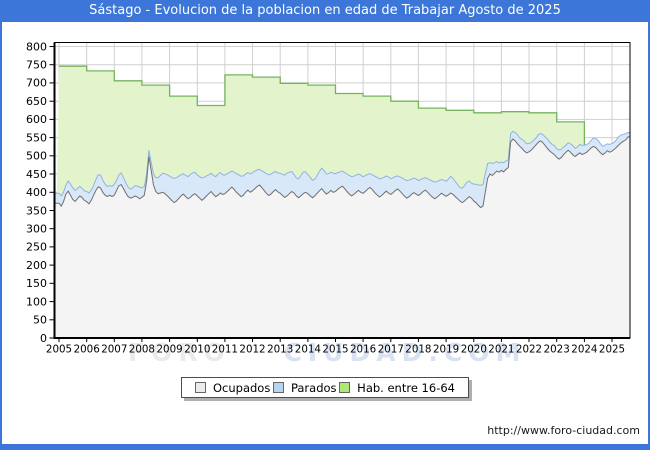 The width and height of the screenshot is (650, 450). I want to click on svg-text: 2008, so click(142, 350).